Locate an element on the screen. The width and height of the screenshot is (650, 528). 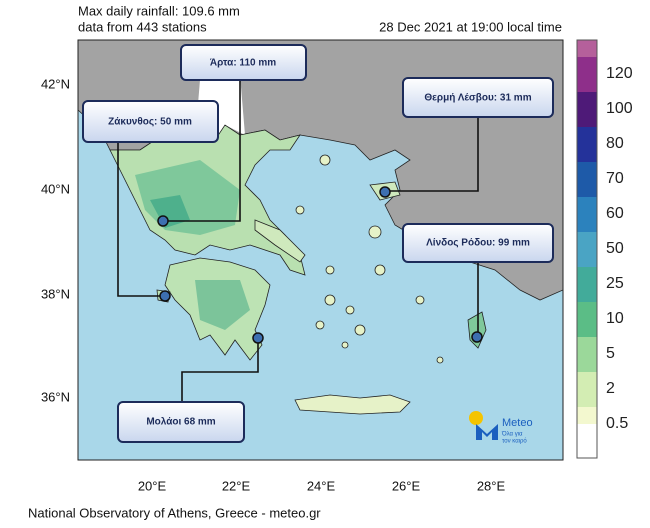
logo-name: Meteo is located at coordinates (517, 423).